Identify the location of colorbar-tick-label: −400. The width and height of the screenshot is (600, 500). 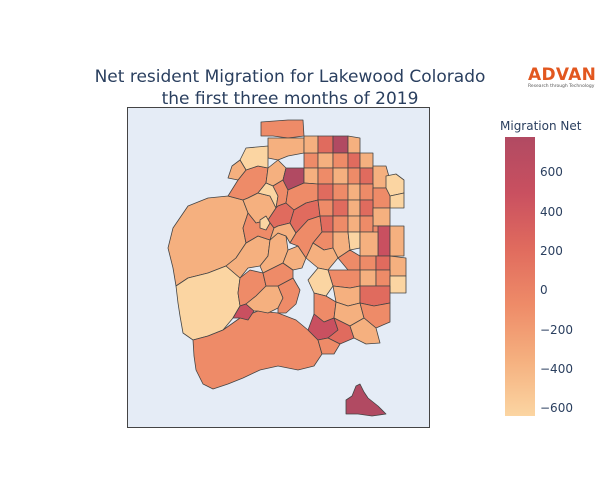
(556, 368).